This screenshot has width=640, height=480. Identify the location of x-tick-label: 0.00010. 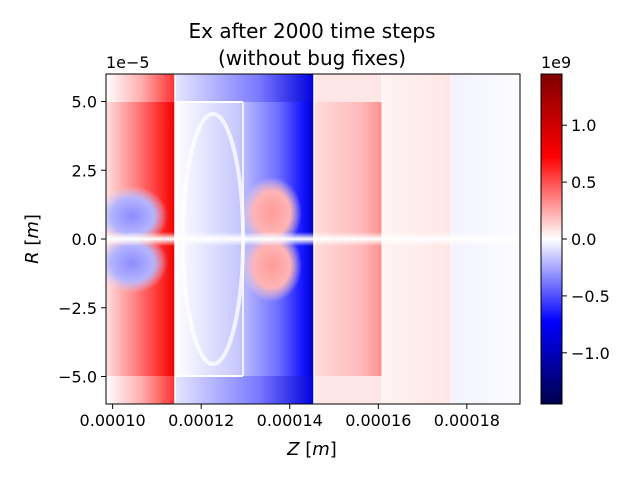
(113, 420).